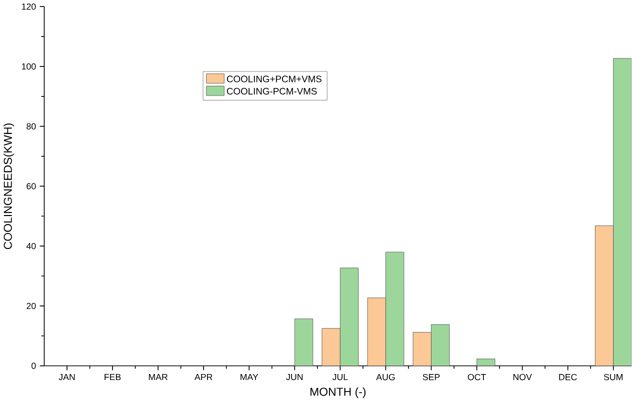 The height and width of the screenshot is (402, 632). What do you see at coordinates (431, 377) in the screenshot?
I see `x-tick-label: SEP` at bounding box center [431, 377].